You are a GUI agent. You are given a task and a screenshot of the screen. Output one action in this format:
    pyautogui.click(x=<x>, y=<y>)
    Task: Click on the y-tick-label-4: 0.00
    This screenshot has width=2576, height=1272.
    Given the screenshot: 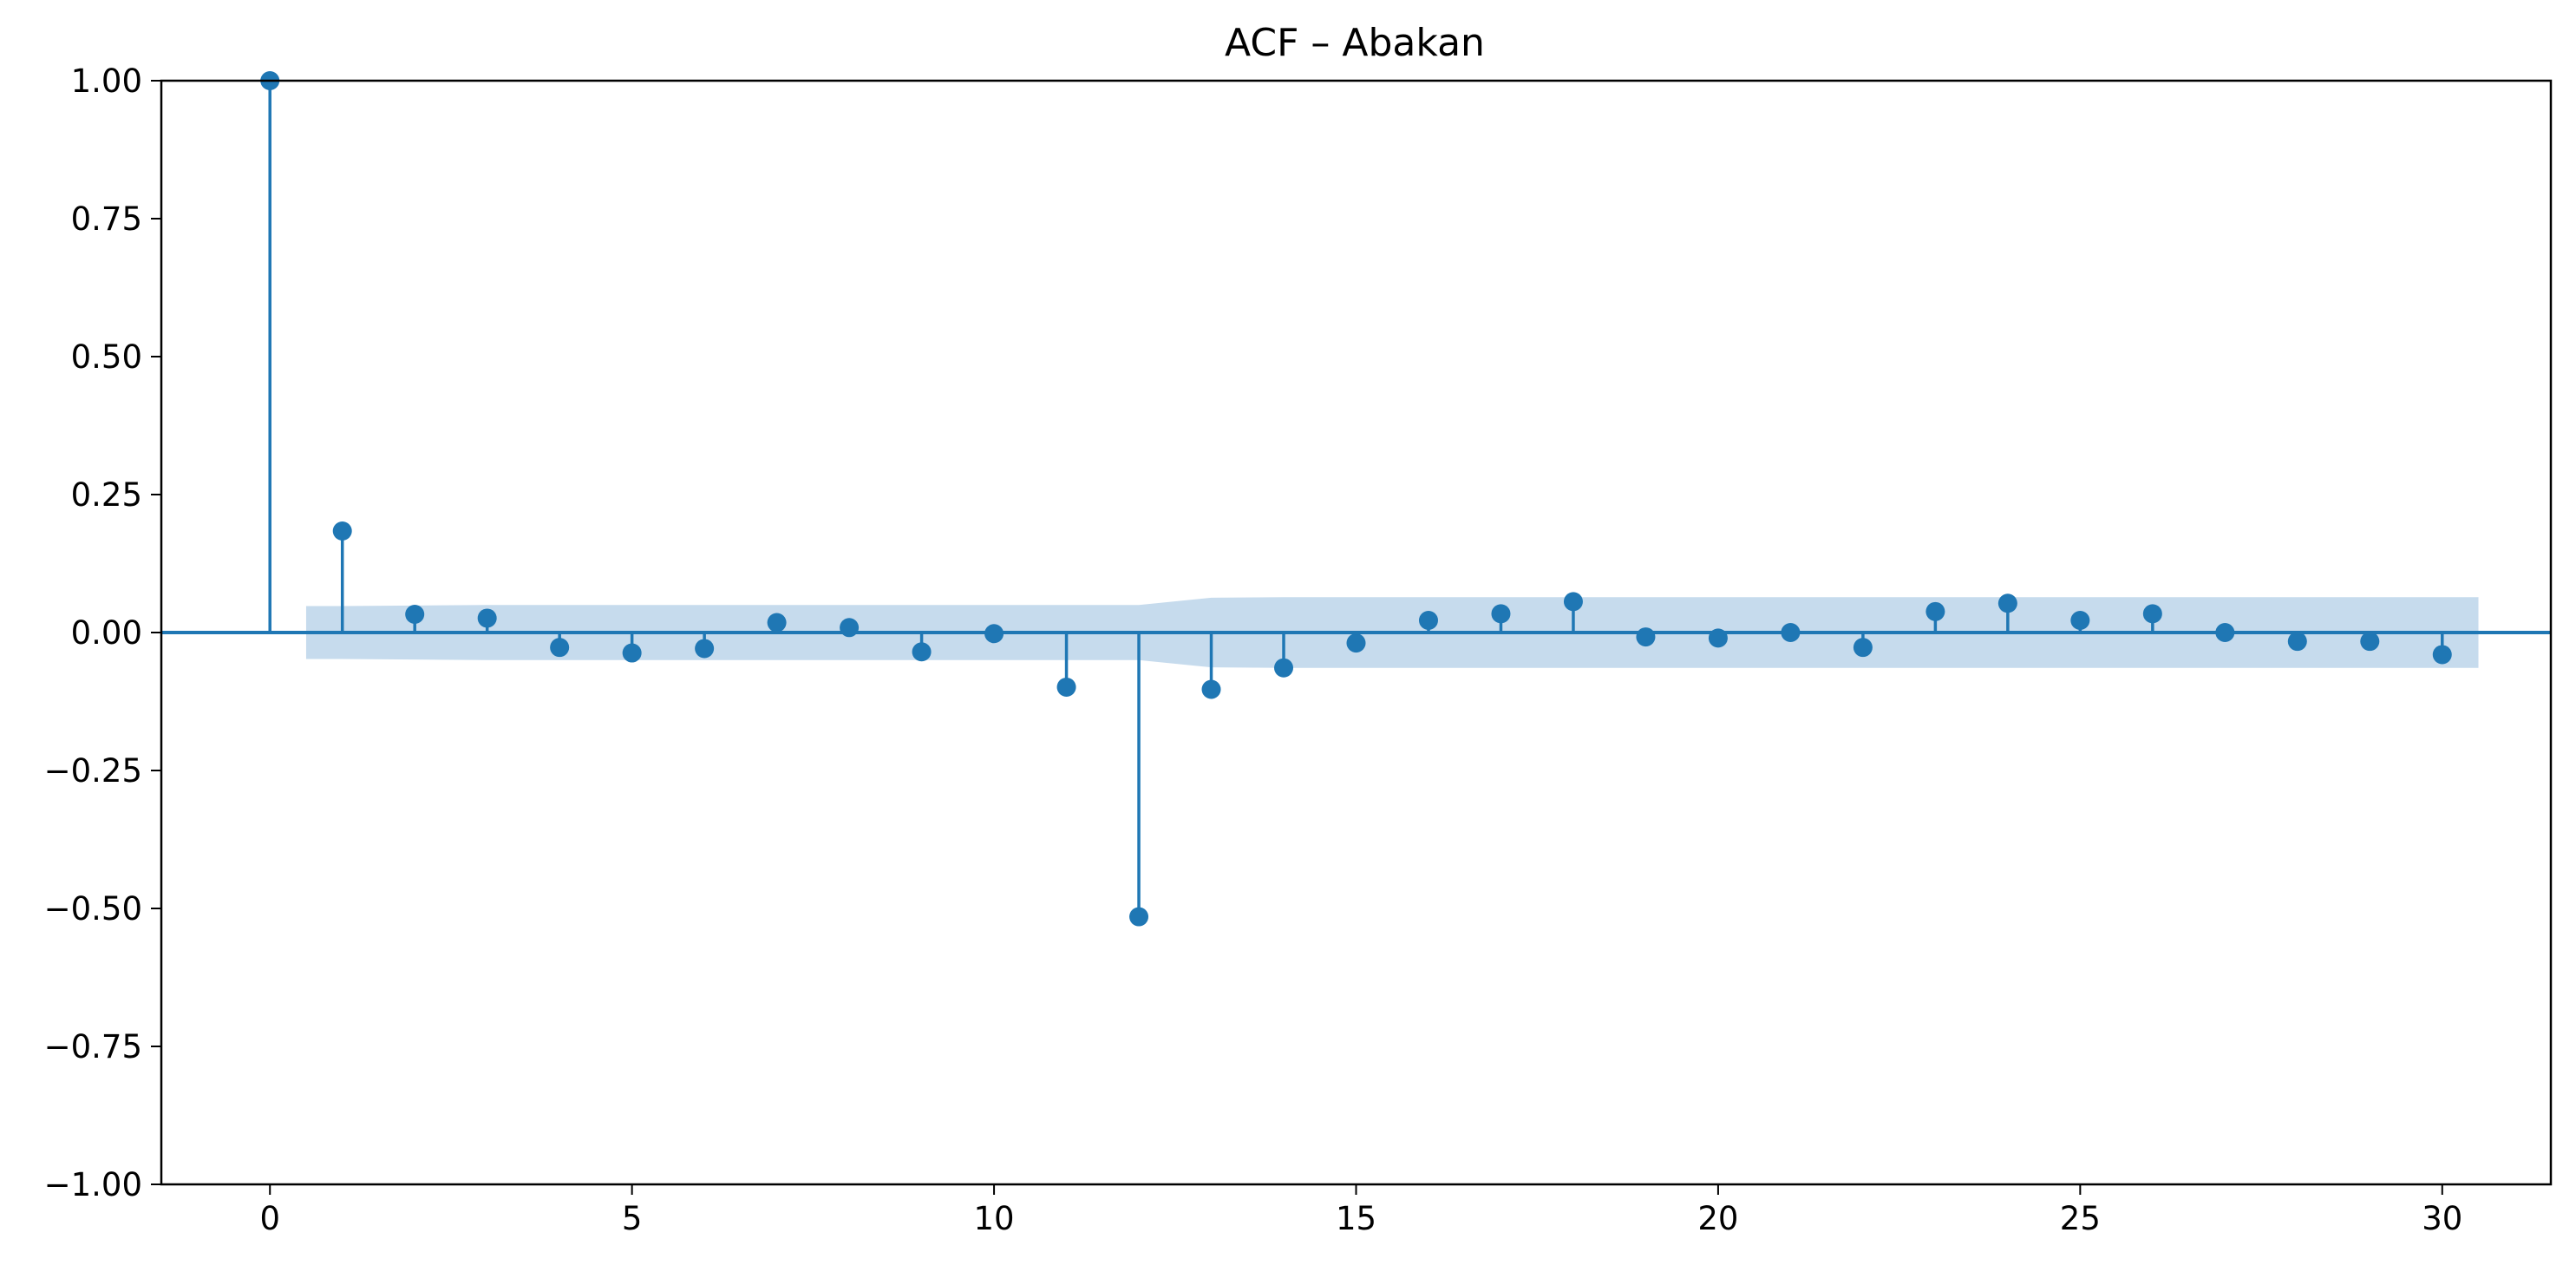 What is the action you would take?
    pyautogui.click(x=106, y=633)
    